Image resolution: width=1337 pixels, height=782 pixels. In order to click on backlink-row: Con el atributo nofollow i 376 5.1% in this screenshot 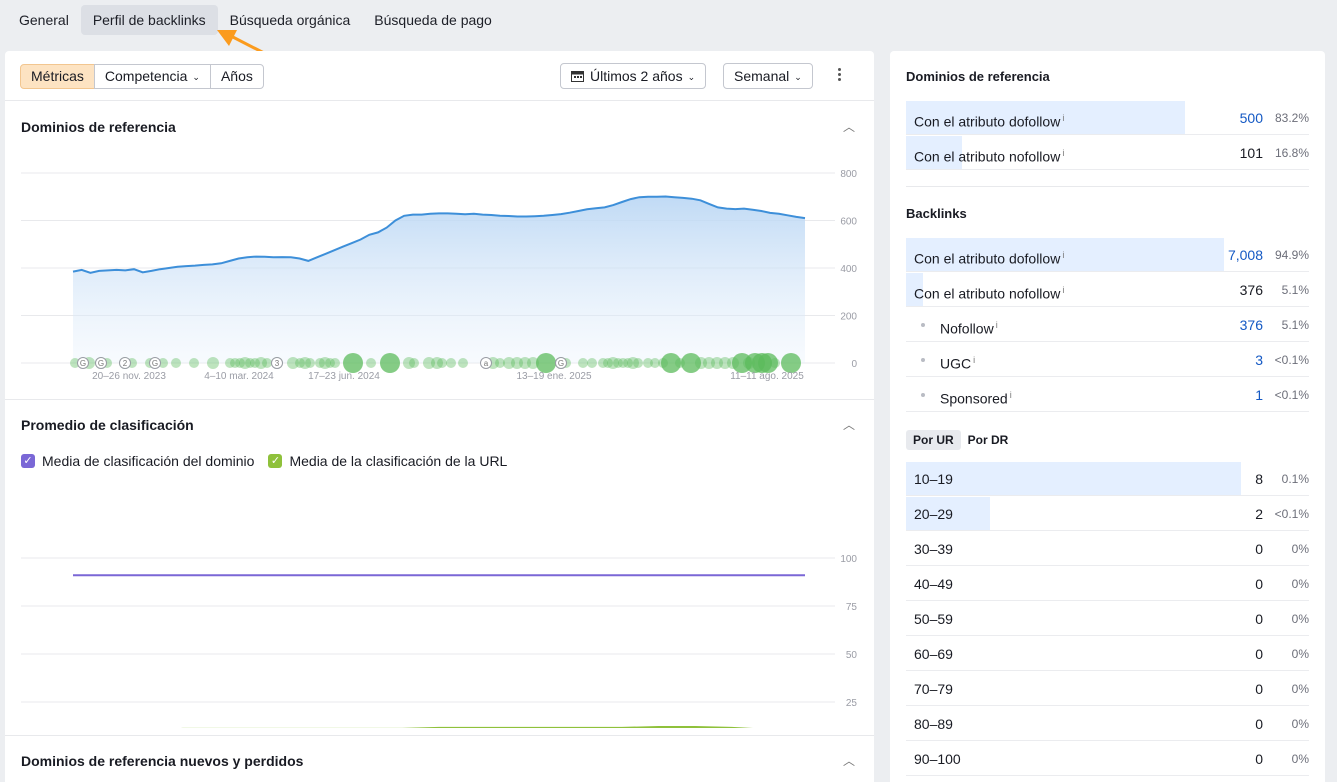, I will do `click(1107, 290)`.